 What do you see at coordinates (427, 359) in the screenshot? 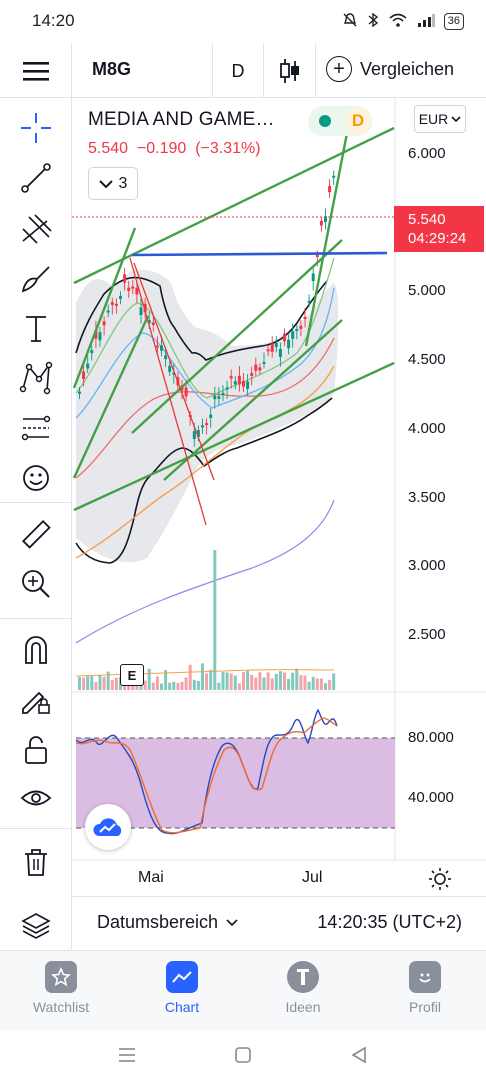
I see `price-axis-tick: 4.500` at bounding box center [427, 359].